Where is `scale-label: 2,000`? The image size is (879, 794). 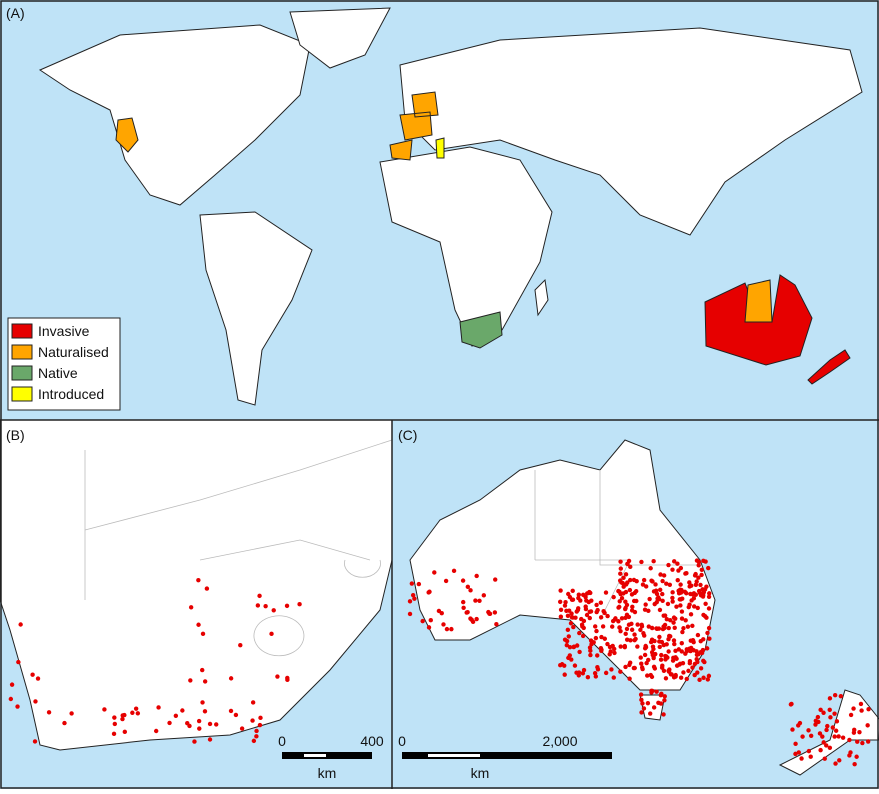
scale-label: 2,000 is located at coordinates (559, 741).